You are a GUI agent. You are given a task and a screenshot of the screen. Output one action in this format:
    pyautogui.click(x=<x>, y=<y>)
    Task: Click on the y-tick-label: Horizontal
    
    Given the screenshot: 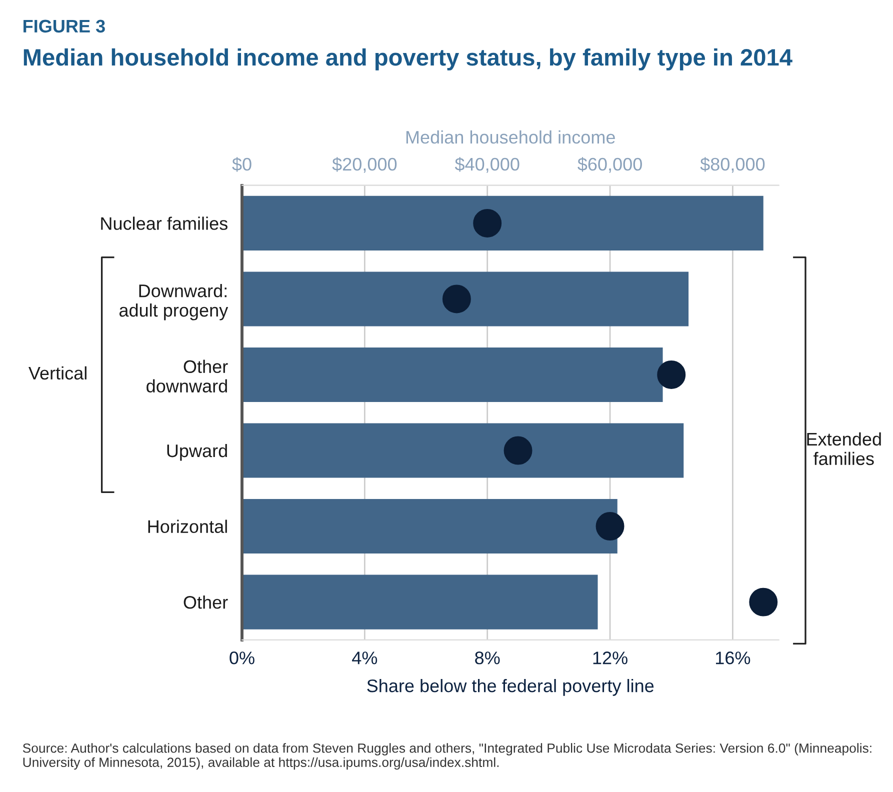 What is the action you would take?
    pyautogui.click(x=187, y=527)
    